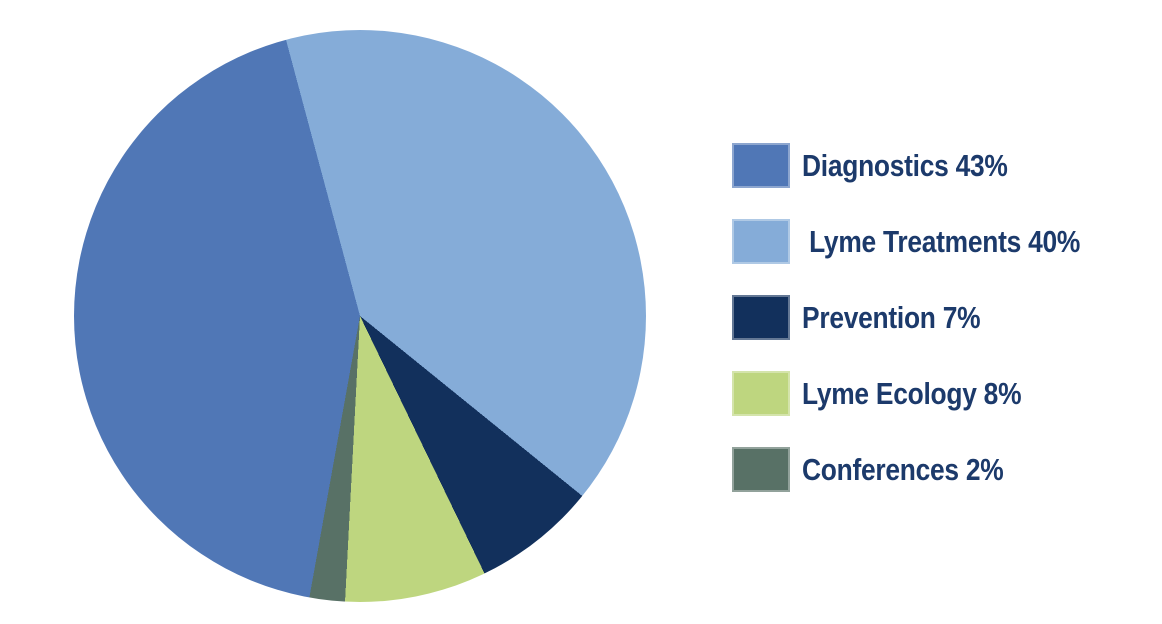  What do you see at coordinates (905, 165) in the screenshot?
I see `legend-label-diagnostics: Diagnostics 43%` at bounding box center [905, 165].